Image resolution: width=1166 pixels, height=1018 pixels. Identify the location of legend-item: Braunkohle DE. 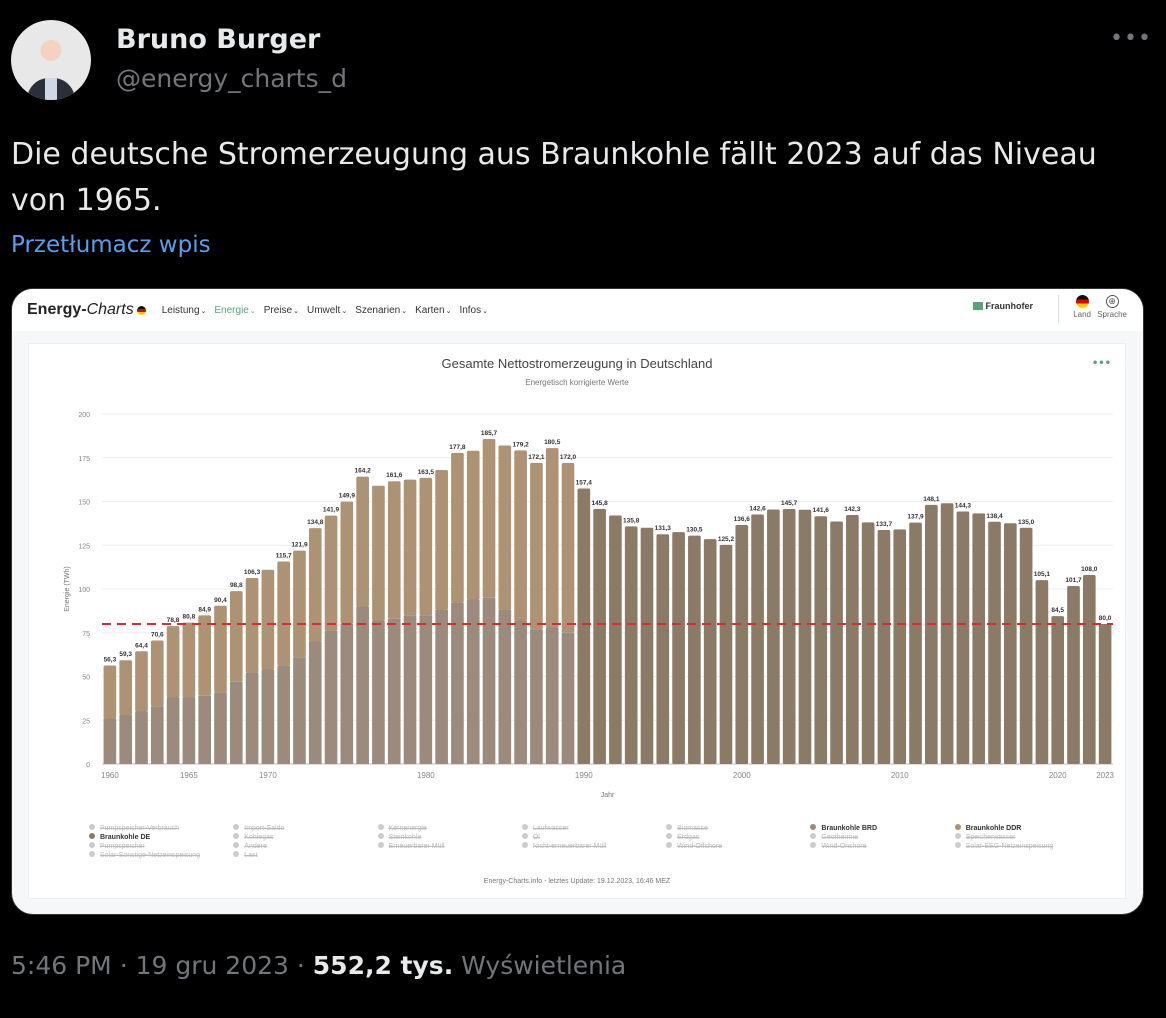
(161, 837).